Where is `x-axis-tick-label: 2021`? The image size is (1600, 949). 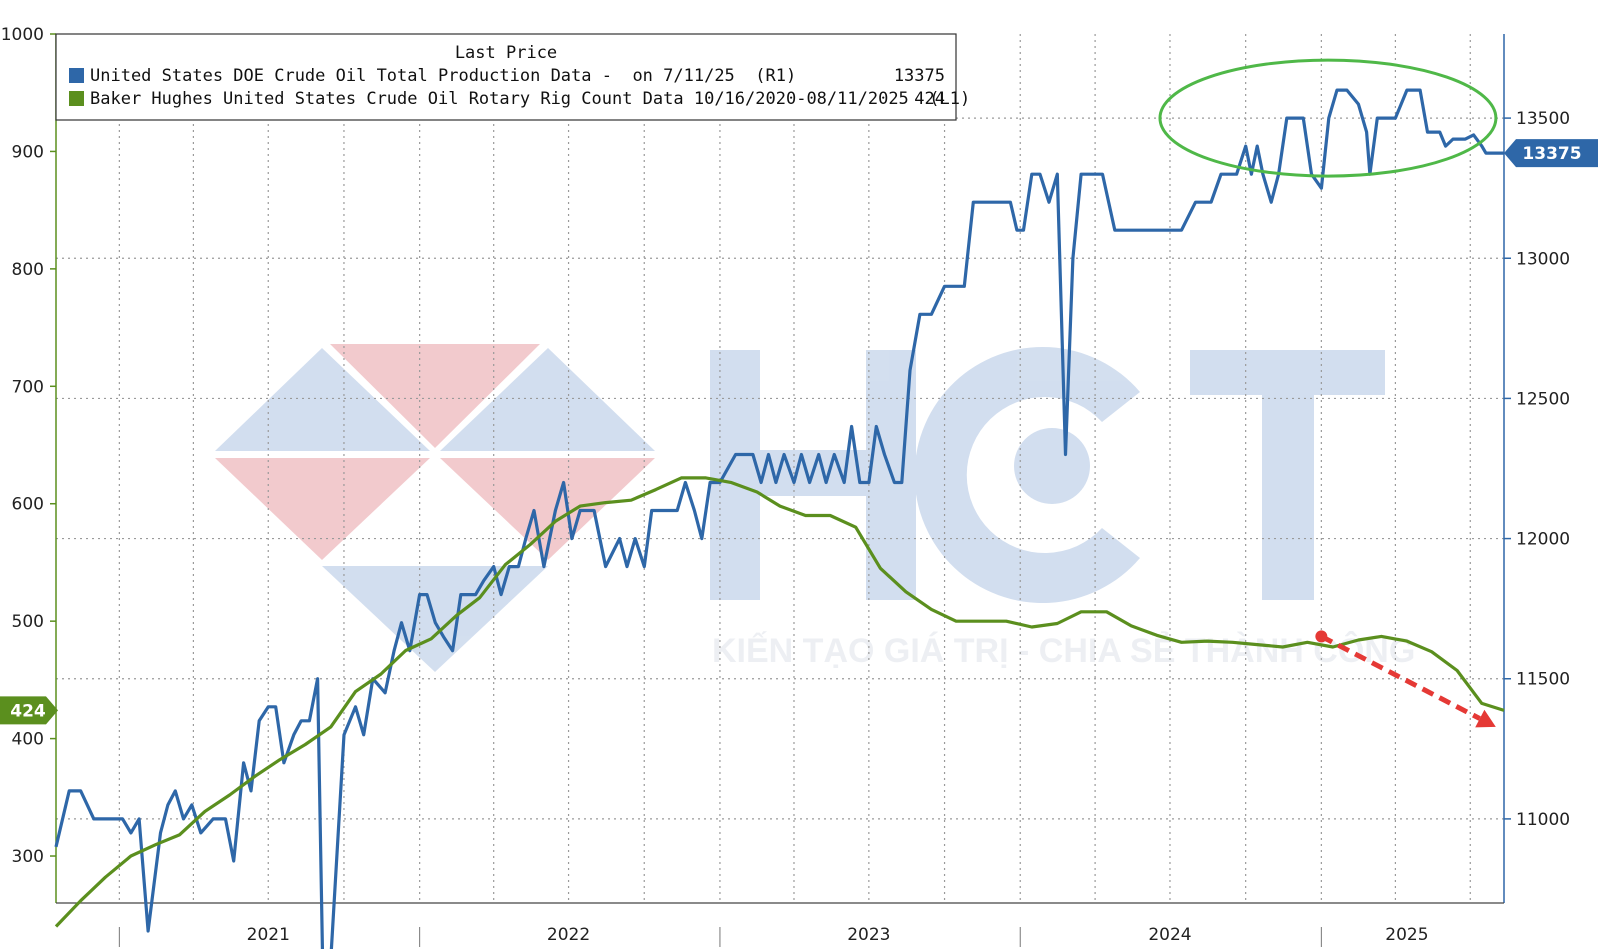 x-axis-tick-label: 2021 is located at coordinates (268, 935).